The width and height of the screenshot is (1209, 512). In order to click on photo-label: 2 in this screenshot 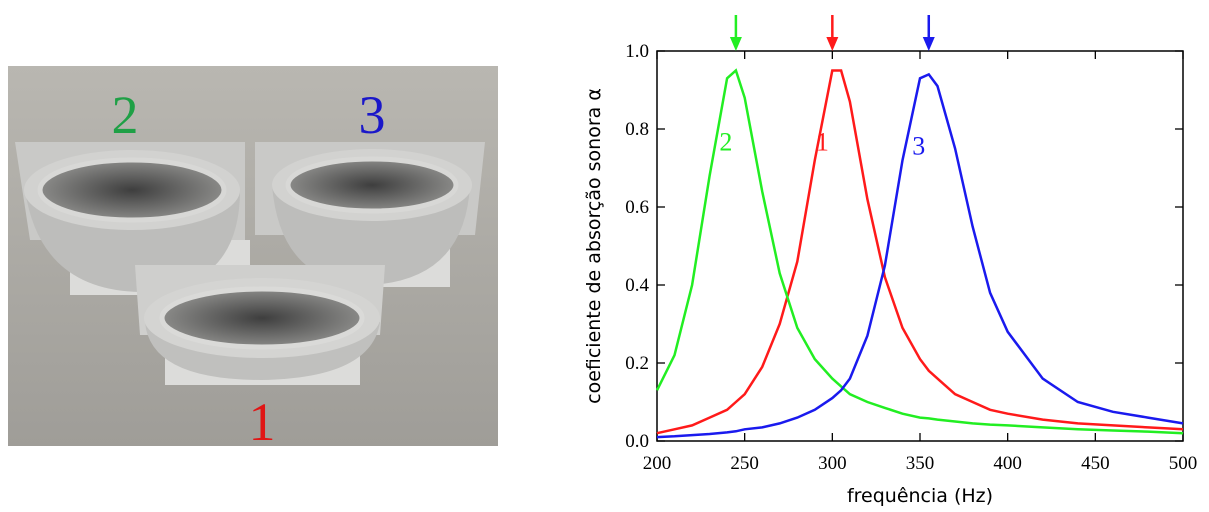, I will do `click(125, 115)`.